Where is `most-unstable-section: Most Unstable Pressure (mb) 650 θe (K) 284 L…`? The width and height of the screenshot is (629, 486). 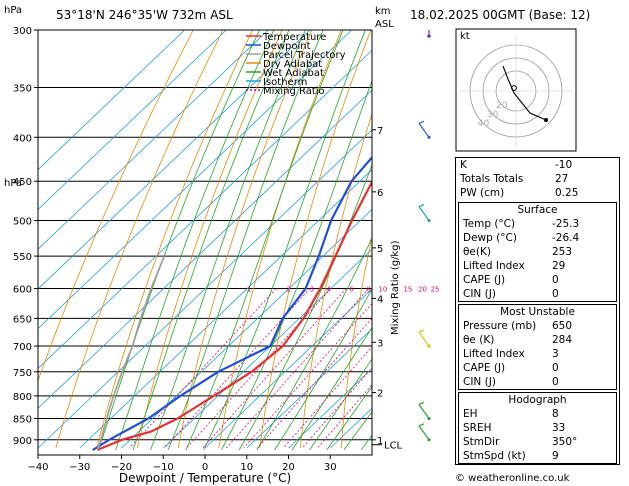 most-unstable-section: Most Unstable Pressure (mb) 650 θe (K) 284 L… is located at coordinates (537, 347).